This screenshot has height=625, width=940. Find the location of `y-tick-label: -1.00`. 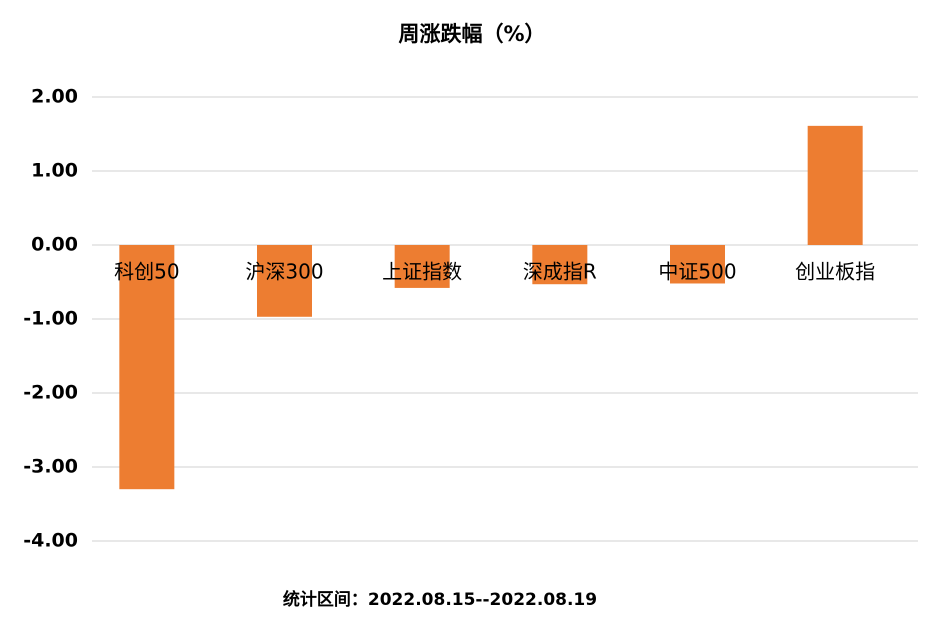

y-tick-label: -1.00 is located at coordinates (50, 319).